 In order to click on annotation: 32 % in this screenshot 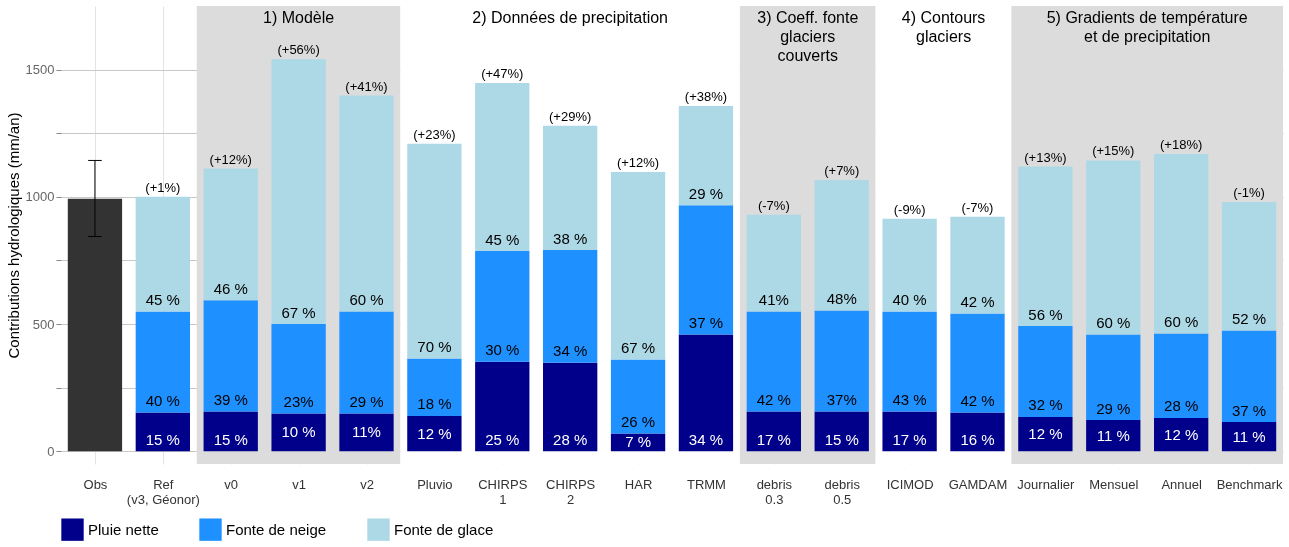, I will do `click(1045, 405)`.